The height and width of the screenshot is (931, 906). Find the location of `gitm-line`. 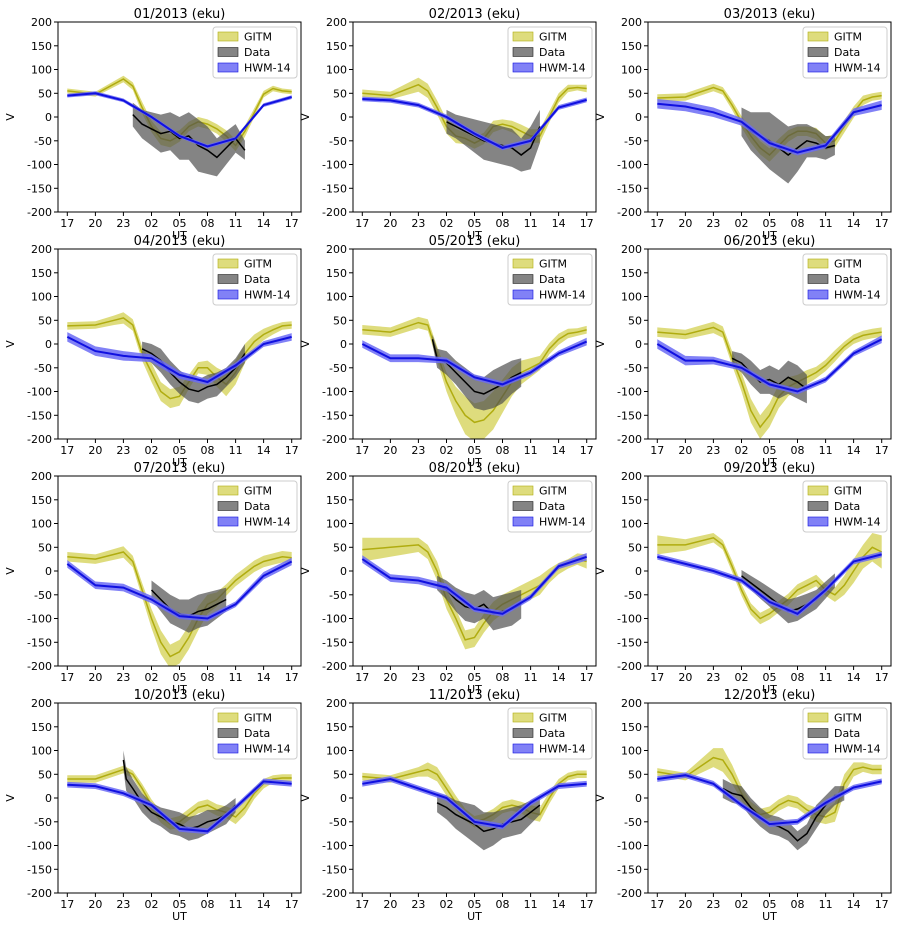

gitm-line is located at coordinates (769, 787).